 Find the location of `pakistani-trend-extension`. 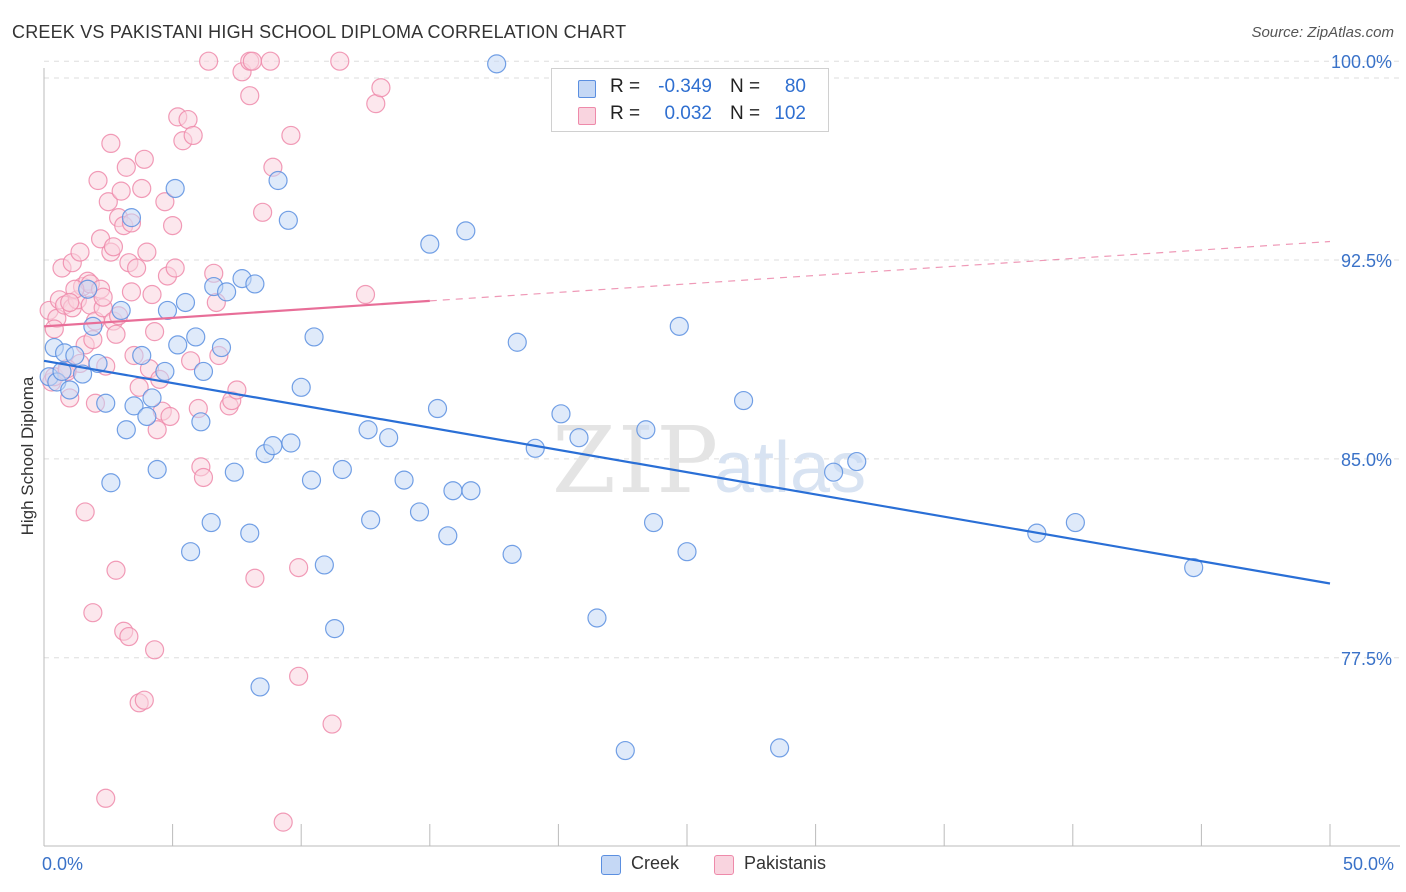

pakistani-trend-extension is located at coordinates (880, 271).